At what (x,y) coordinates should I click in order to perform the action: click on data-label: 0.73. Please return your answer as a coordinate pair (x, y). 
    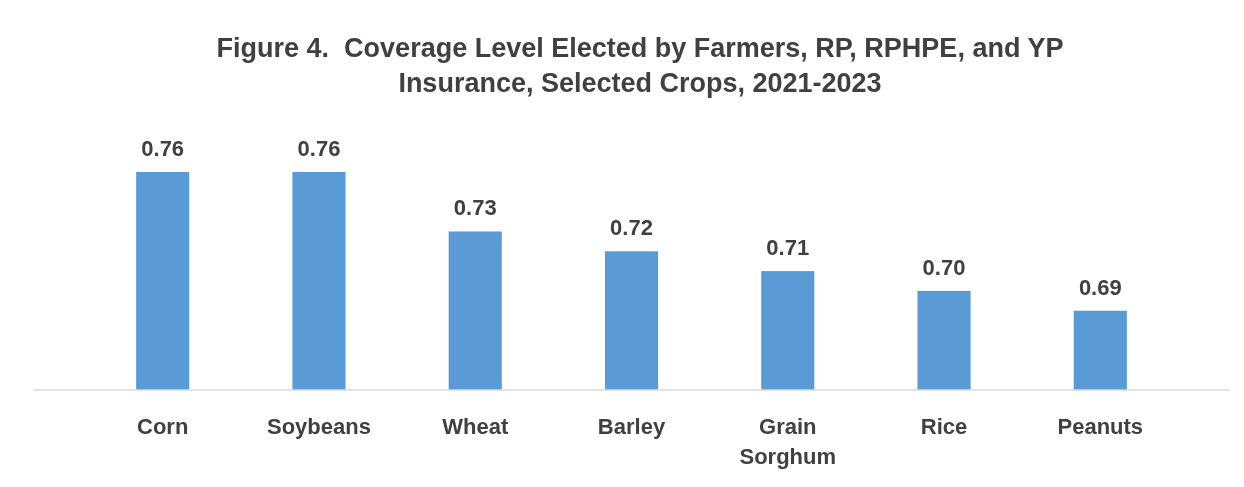
    Looking at the image, I should click on (475, 208).